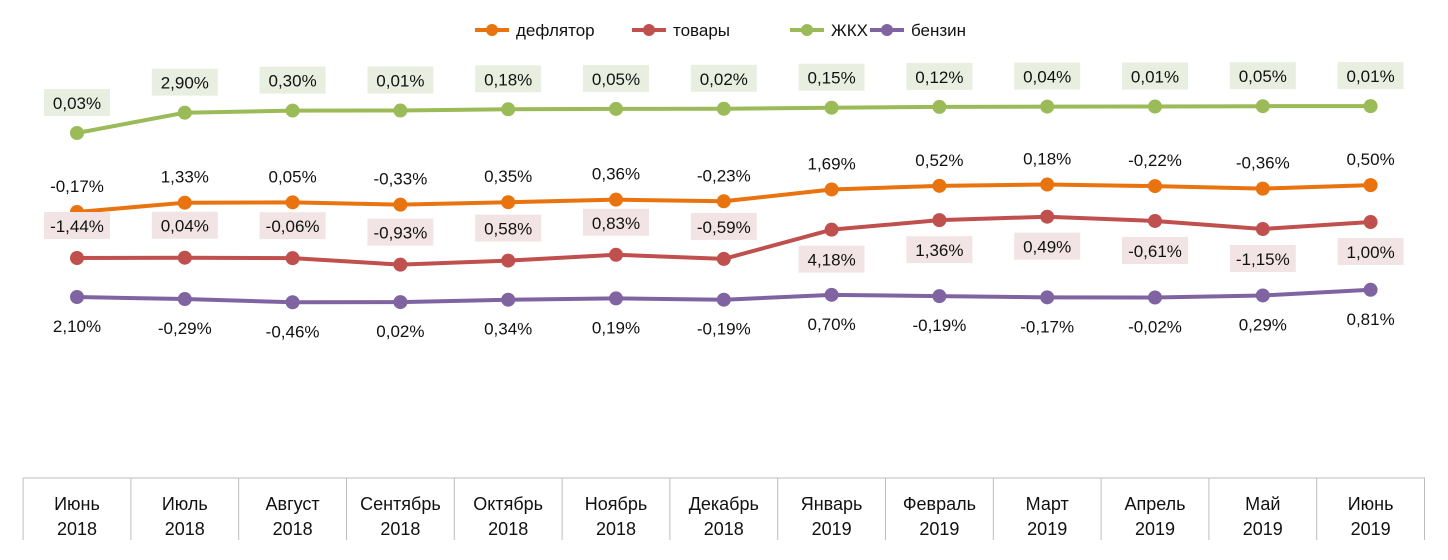  Describe the element at coordinates (77, 326) in the screenshot. I see `data-label: 2,10%` at that location.